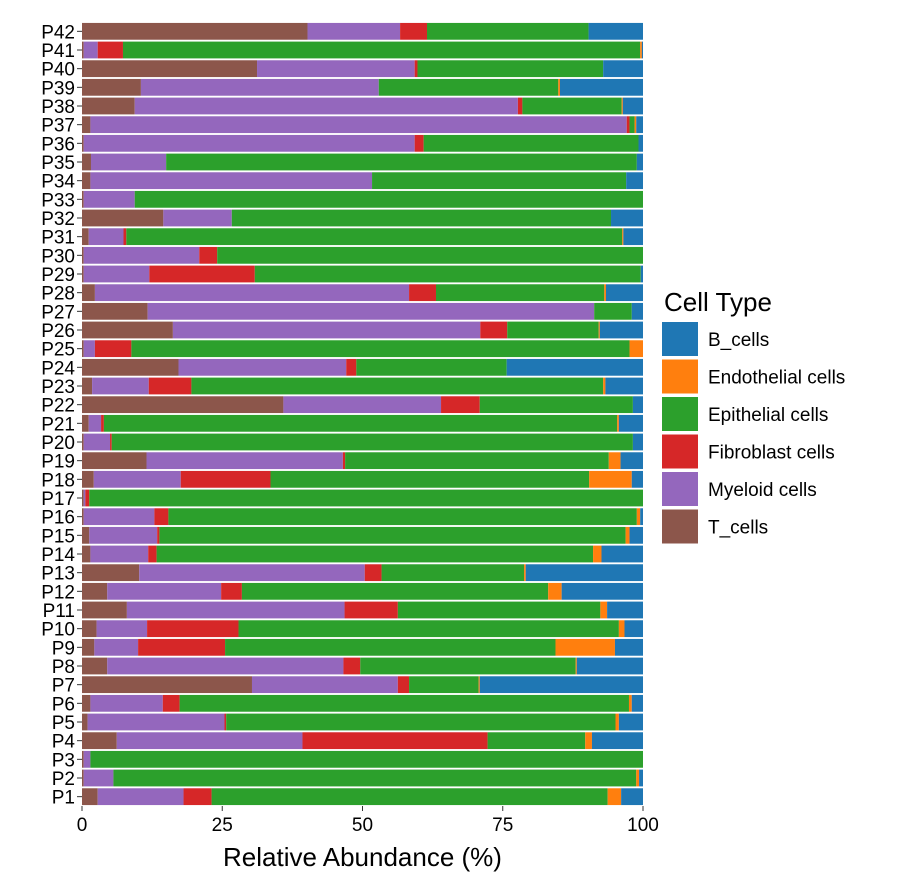 The width and height of the screenshot is (903, 887). I want to click on bar-segment-p13-myeloid-cells, so click(252, 573).